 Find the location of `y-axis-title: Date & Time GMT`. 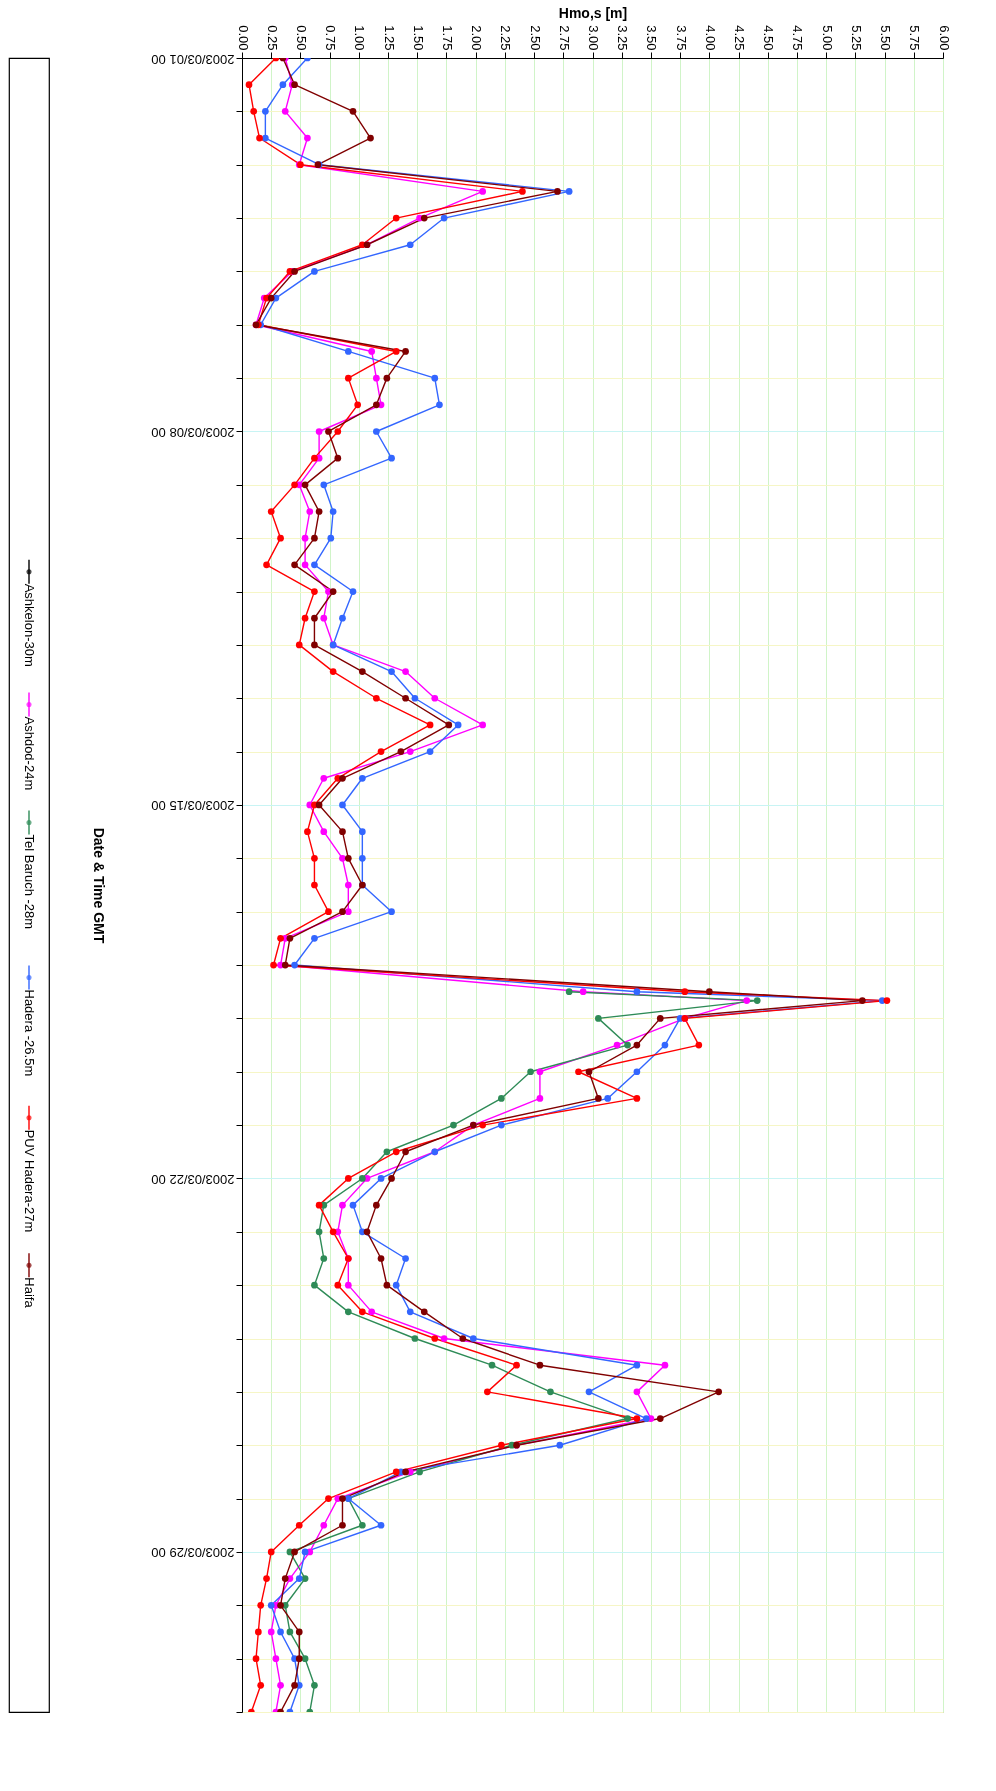

y-axis-title: Date & Time GMT is located at coordinates (99, 885).